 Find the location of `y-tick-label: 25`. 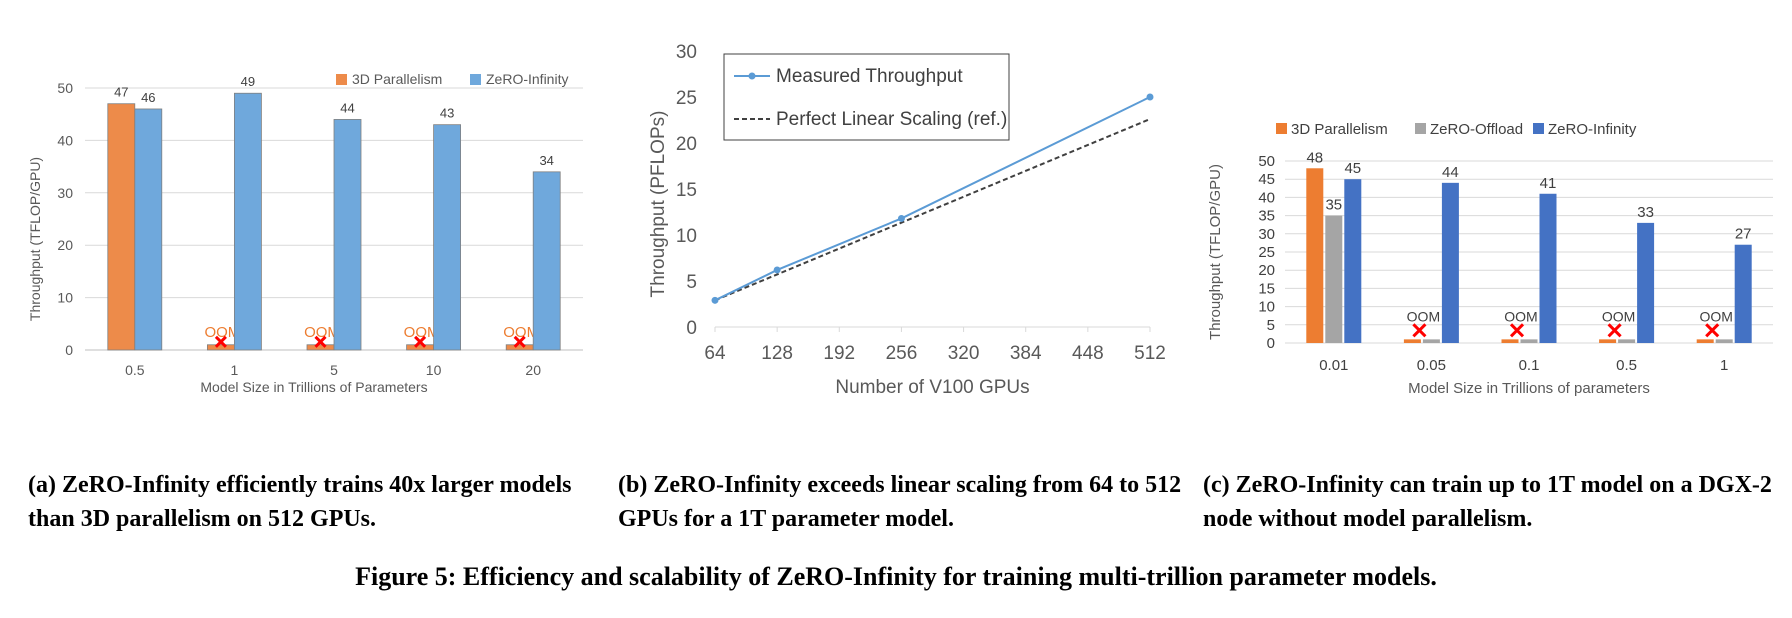

y-tick-label: 25 is located at coordinates (1266, 252).